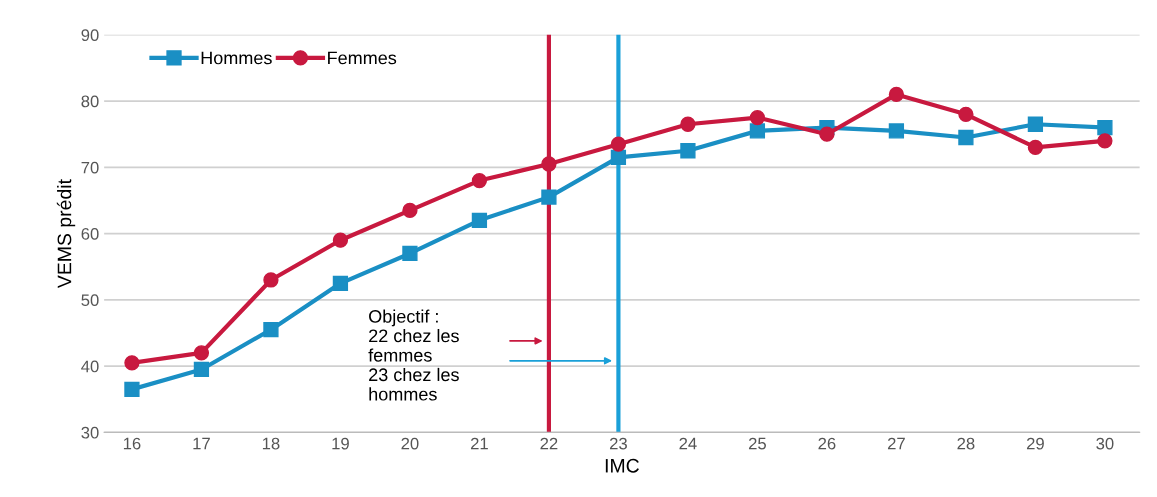 The height and width of the screenshot is (497, 1157). I want to click on y-tick-label: 80, so click(90, 101).